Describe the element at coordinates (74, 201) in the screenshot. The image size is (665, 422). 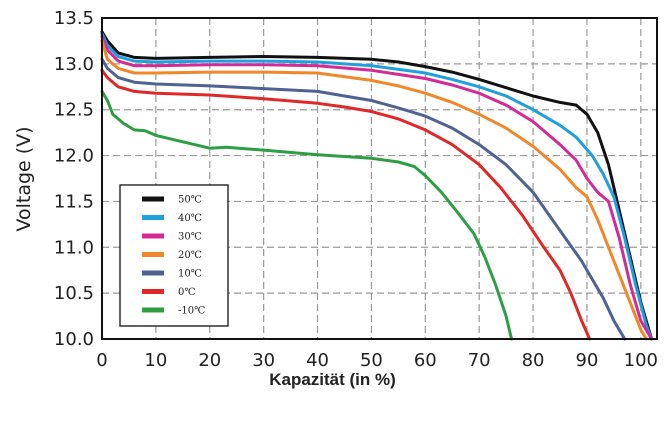
I see `y-tick-label: 11.5` at that location.